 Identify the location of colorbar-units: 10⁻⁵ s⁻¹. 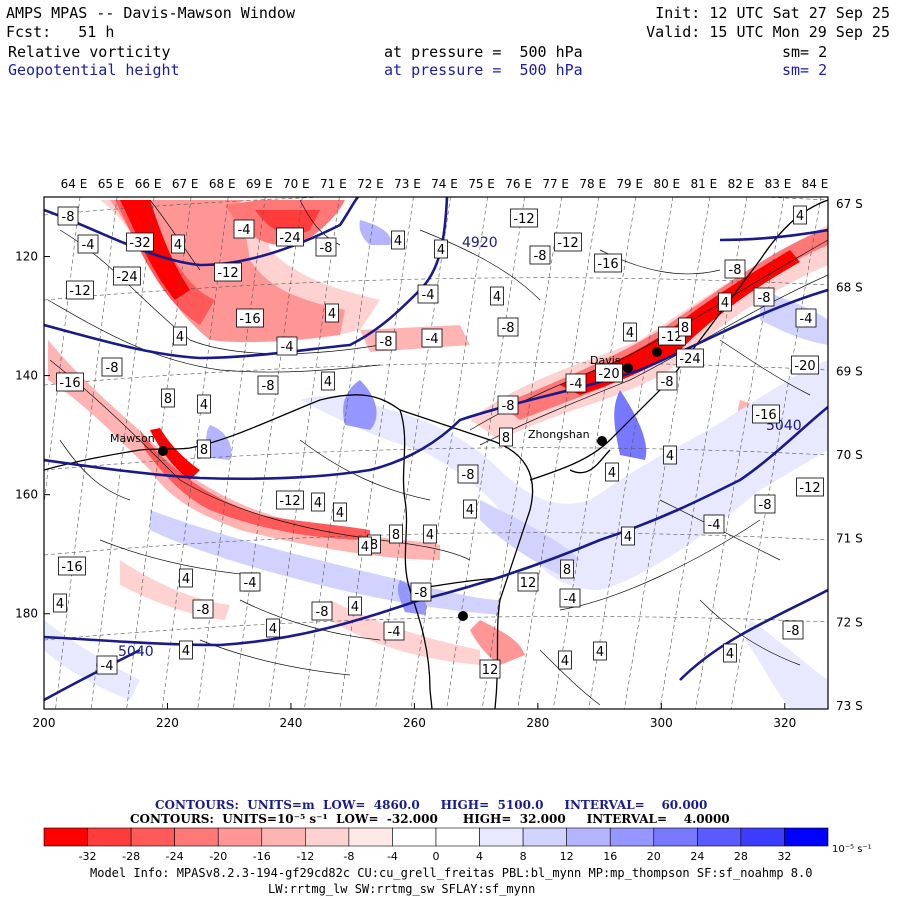
(852, 849).